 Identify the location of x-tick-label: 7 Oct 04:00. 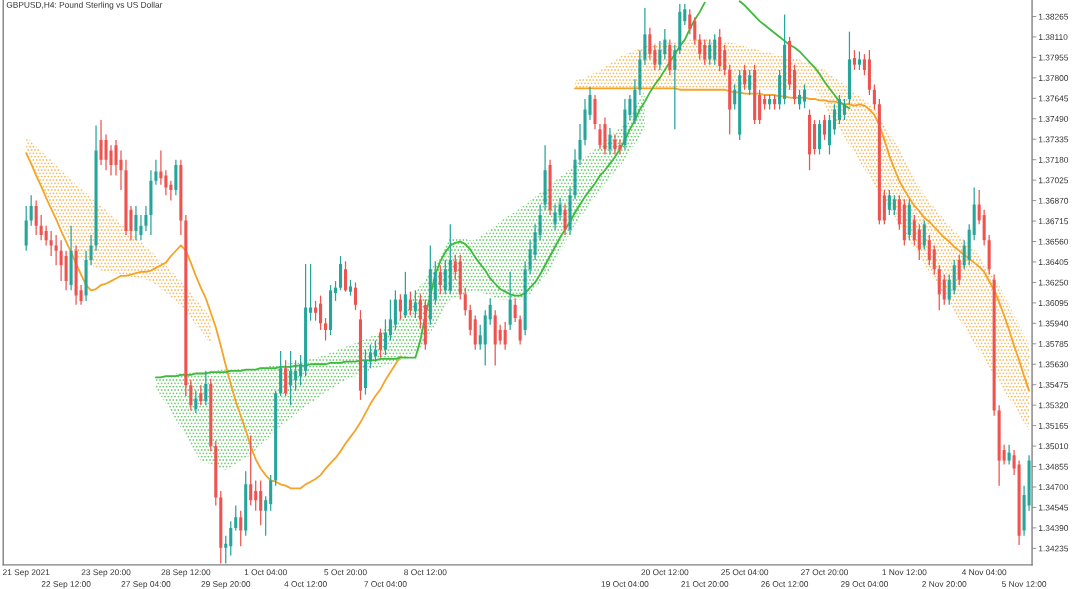
(385, 584).